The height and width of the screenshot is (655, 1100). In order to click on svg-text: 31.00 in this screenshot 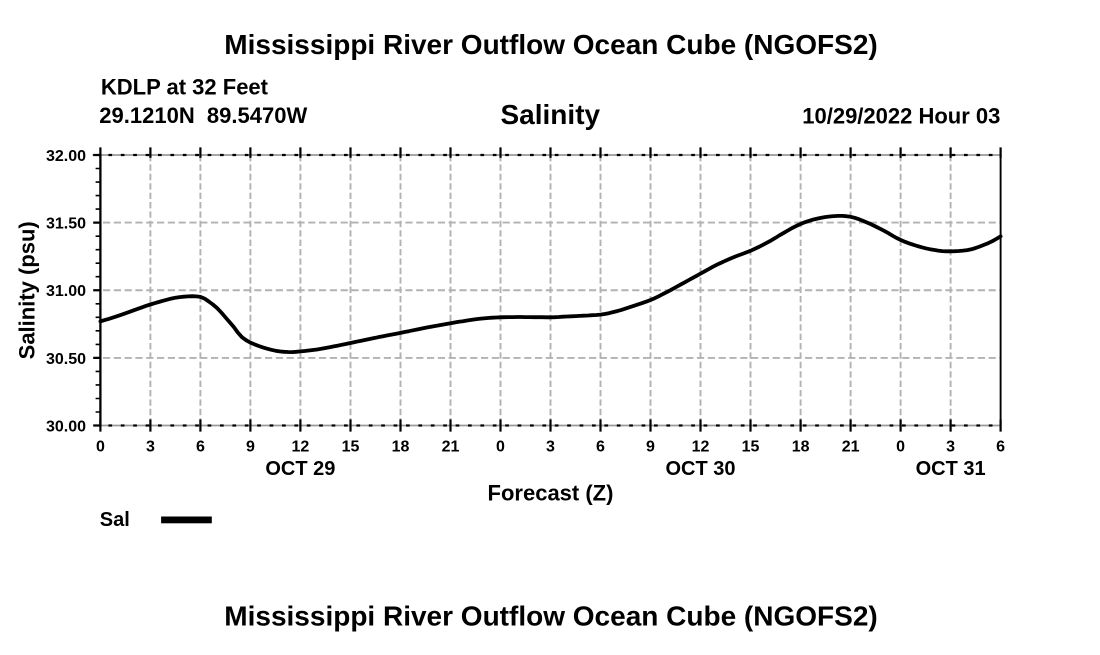, I will do `click(66, 291)`.